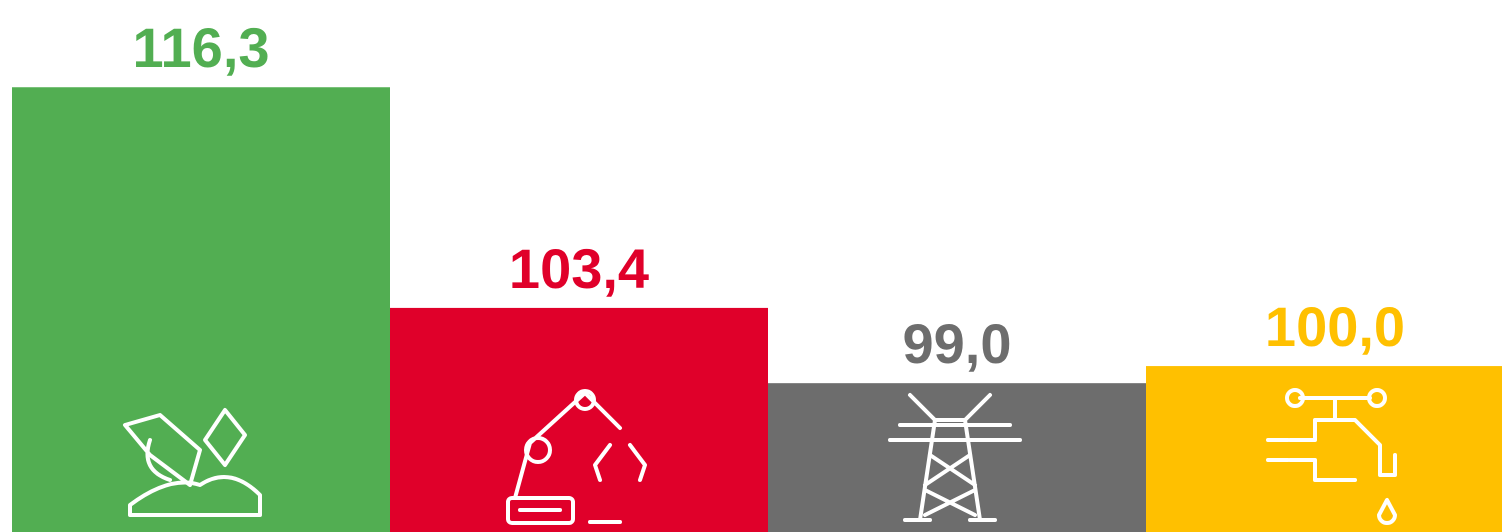 The width and height of the screenshot is (1502, 532). Describe the element at coordinates (957, 343) in the screenshot. I see `value-label: 99,0` at that location.